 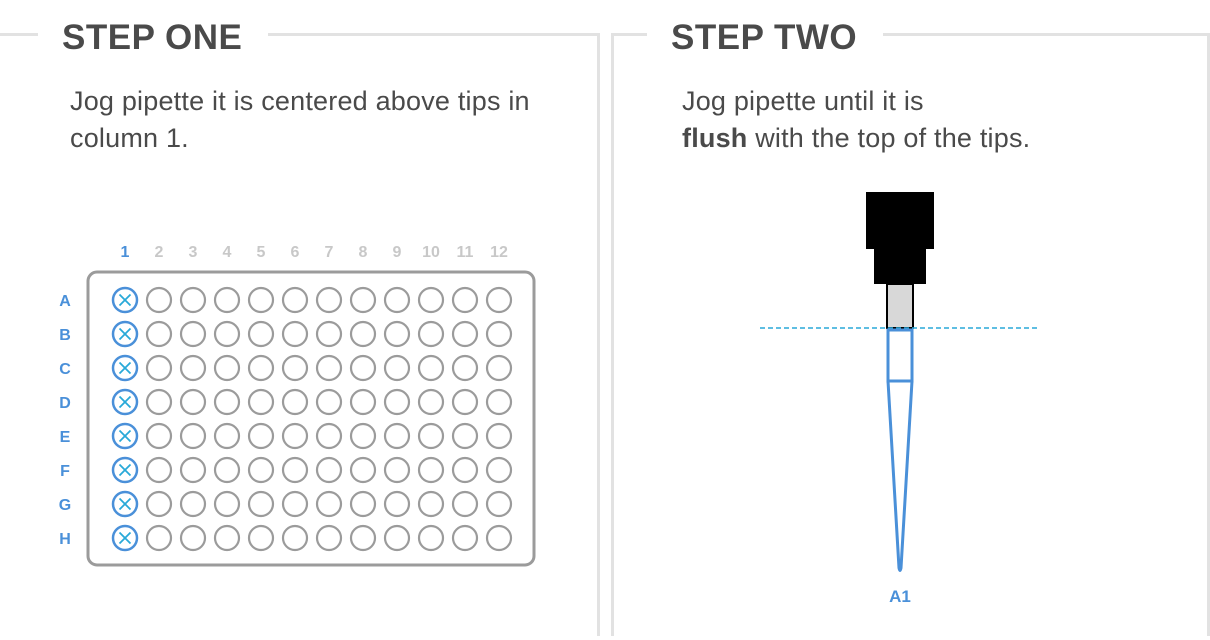 I want to click on well-H7, so click(x=329, y=538).